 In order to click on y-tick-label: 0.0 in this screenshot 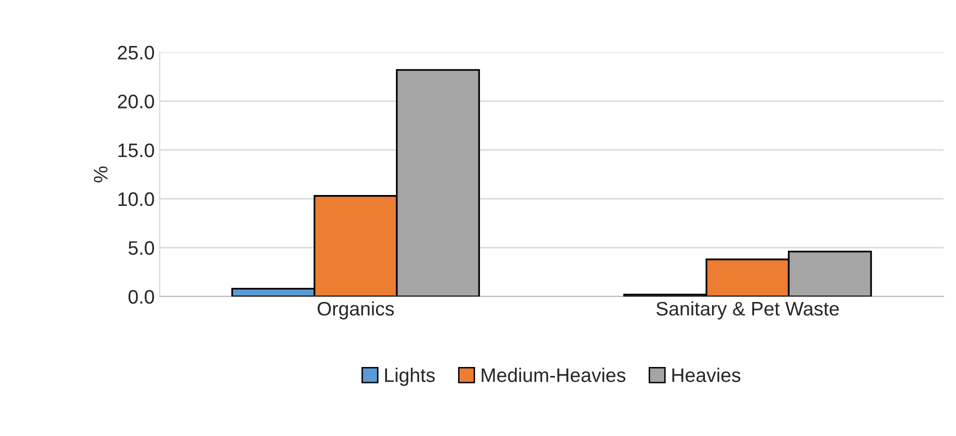, I will do `click(141, 297)`.